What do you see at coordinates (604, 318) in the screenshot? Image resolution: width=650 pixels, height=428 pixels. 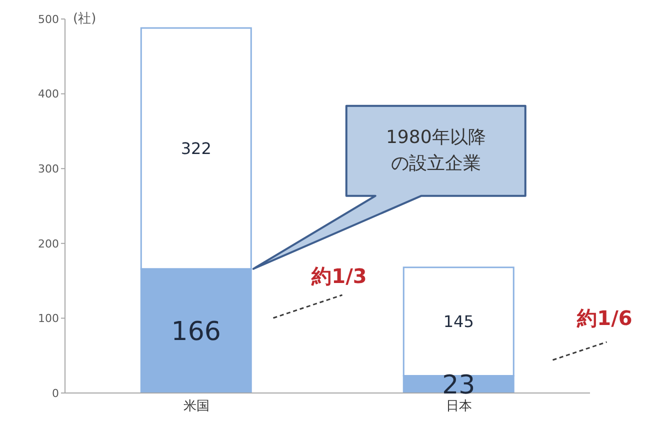 I see `annotation: 約1/6` at bounding box center [604, 318].